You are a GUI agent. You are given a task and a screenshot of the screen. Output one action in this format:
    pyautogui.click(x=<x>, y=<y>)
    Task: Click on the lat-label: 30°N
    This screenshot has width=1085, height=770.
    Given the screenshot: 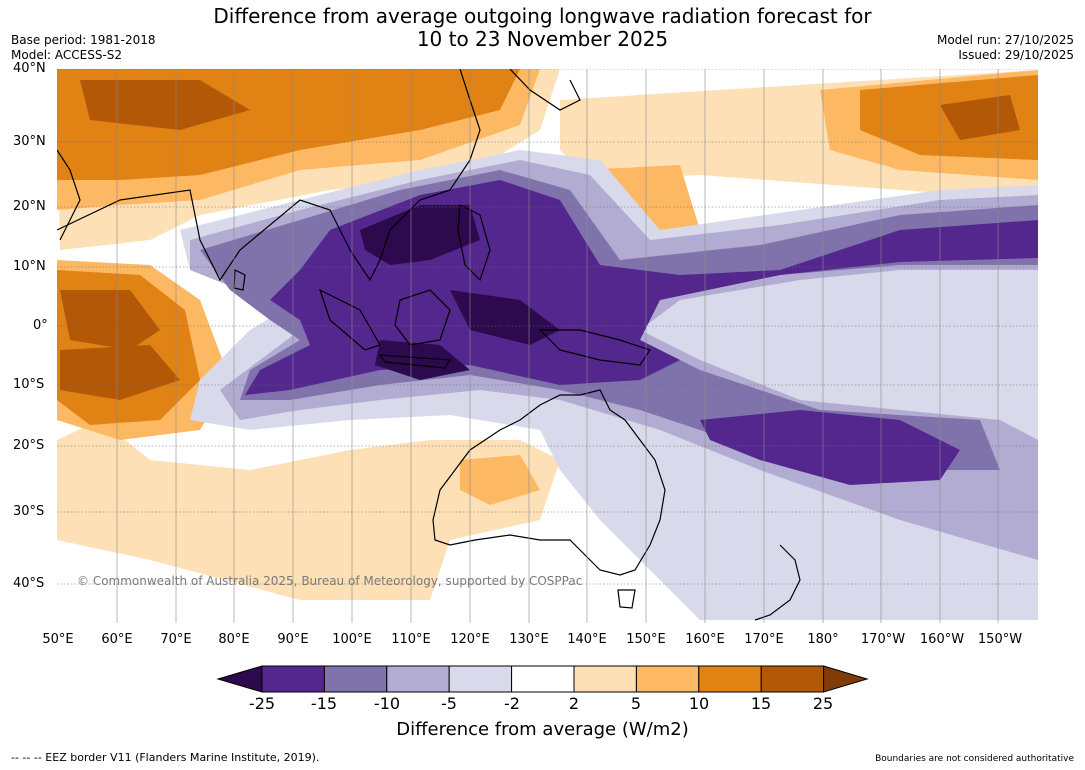 What is the action you would take?
    pyautogui.click(x=29, y=141)
    